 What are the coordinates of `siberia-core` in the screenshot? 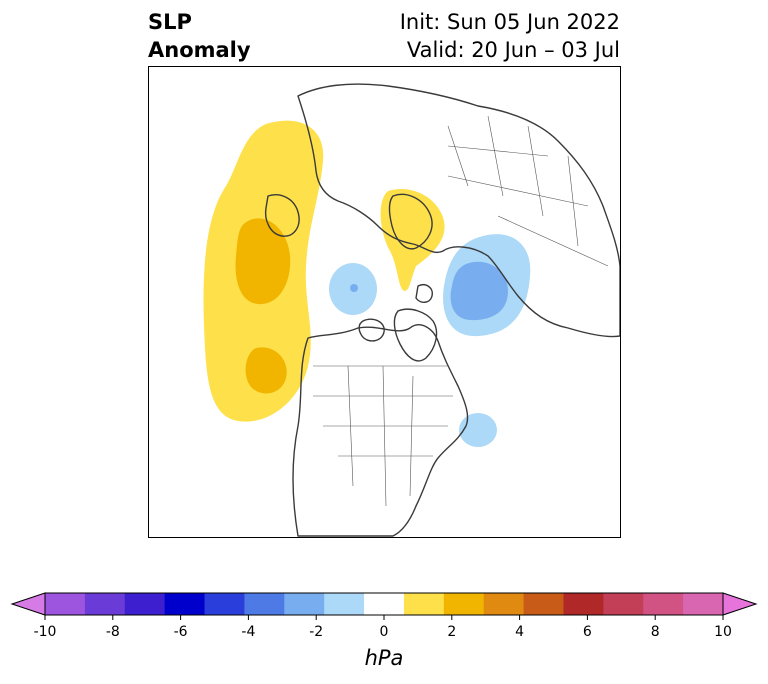 It's located at (479, 291).